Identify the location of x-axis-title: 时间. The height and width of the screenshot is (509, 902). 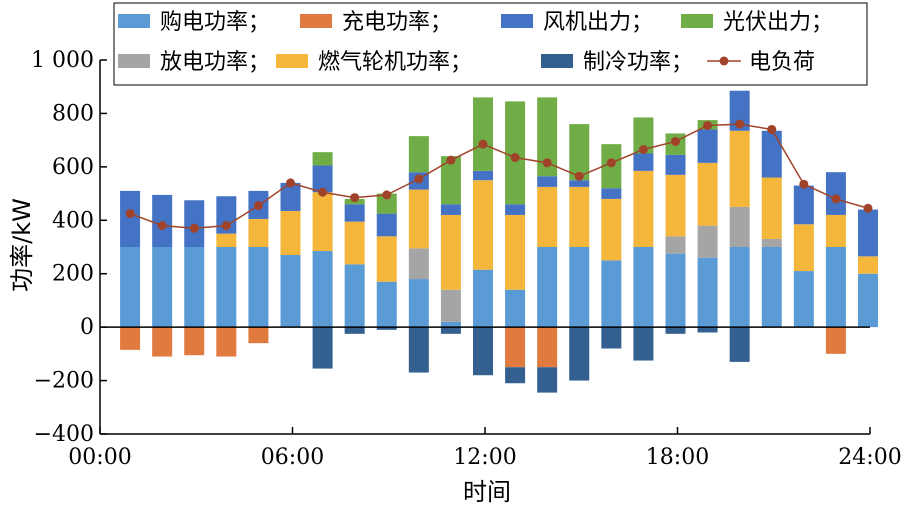
(487, 492).